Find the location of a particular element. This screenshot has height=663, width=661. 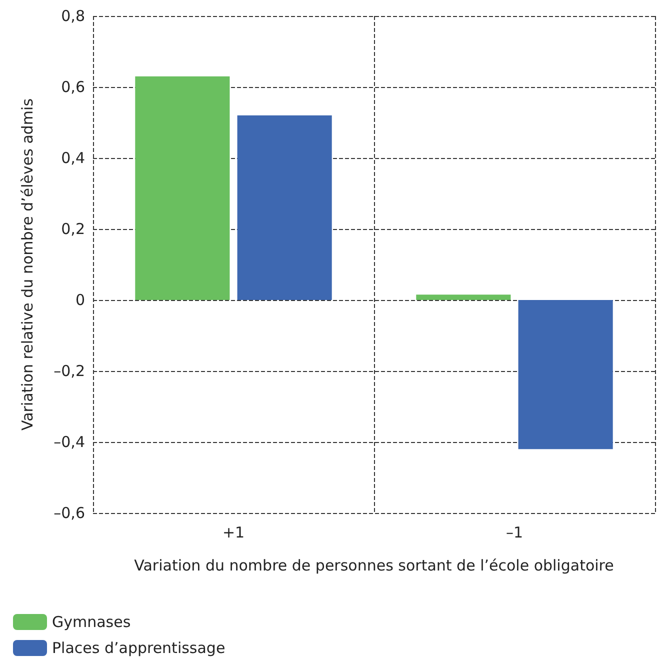

y-tick-label: 0,8 is located at coordinates (73, 16).